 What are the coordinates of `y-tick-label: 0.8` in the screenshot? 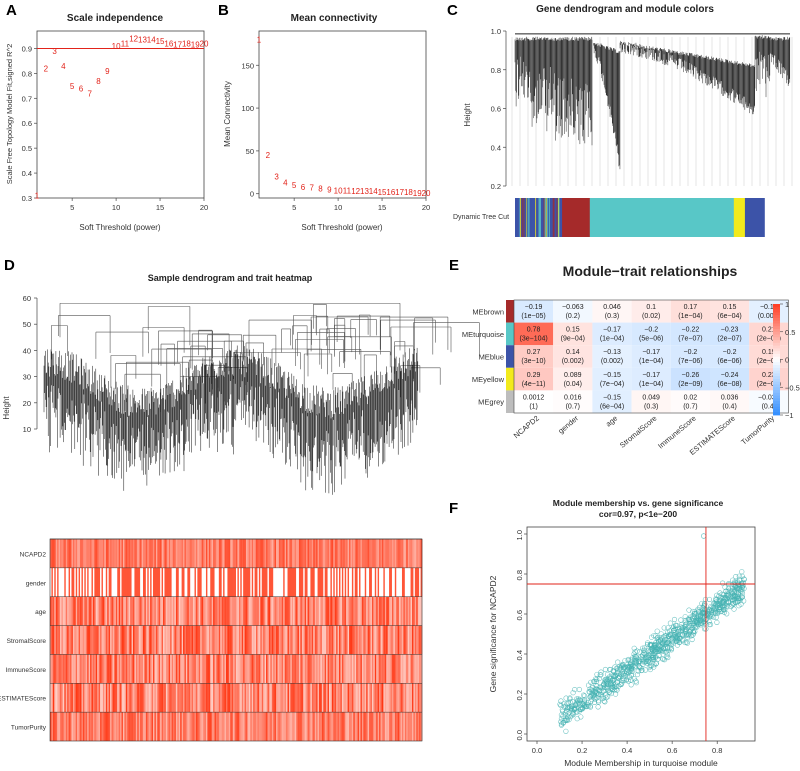 It's located at (496, 70).